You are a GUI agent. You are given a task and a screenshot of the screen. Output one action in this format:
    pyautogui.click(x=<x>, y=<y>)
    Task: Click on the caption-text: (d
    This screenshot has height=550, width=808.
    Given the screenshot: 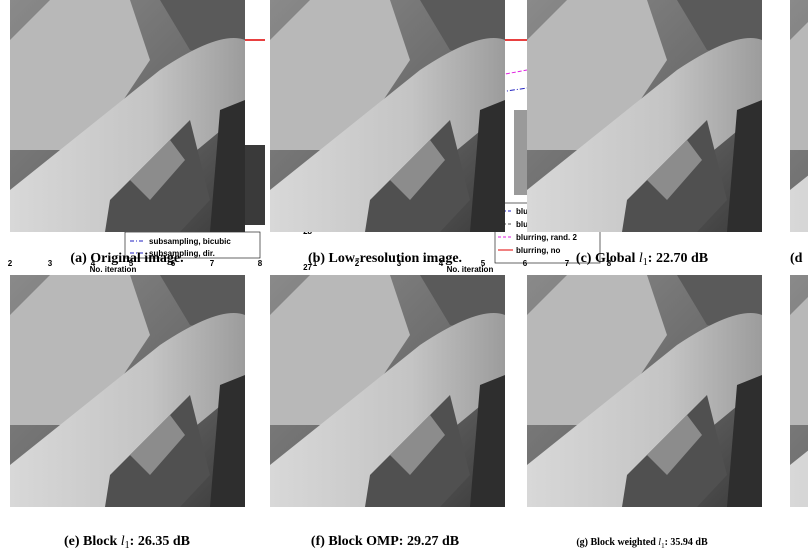 What is the action you would take?
    pyautogui.click(x=796, y=258)
    